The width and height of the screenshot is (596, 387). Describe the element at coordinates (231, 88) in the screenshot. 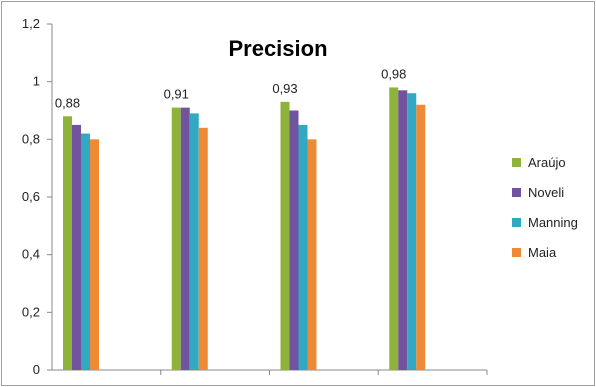

I see `data-labels: 0,88 0,91 0,93 0,98` at that location.